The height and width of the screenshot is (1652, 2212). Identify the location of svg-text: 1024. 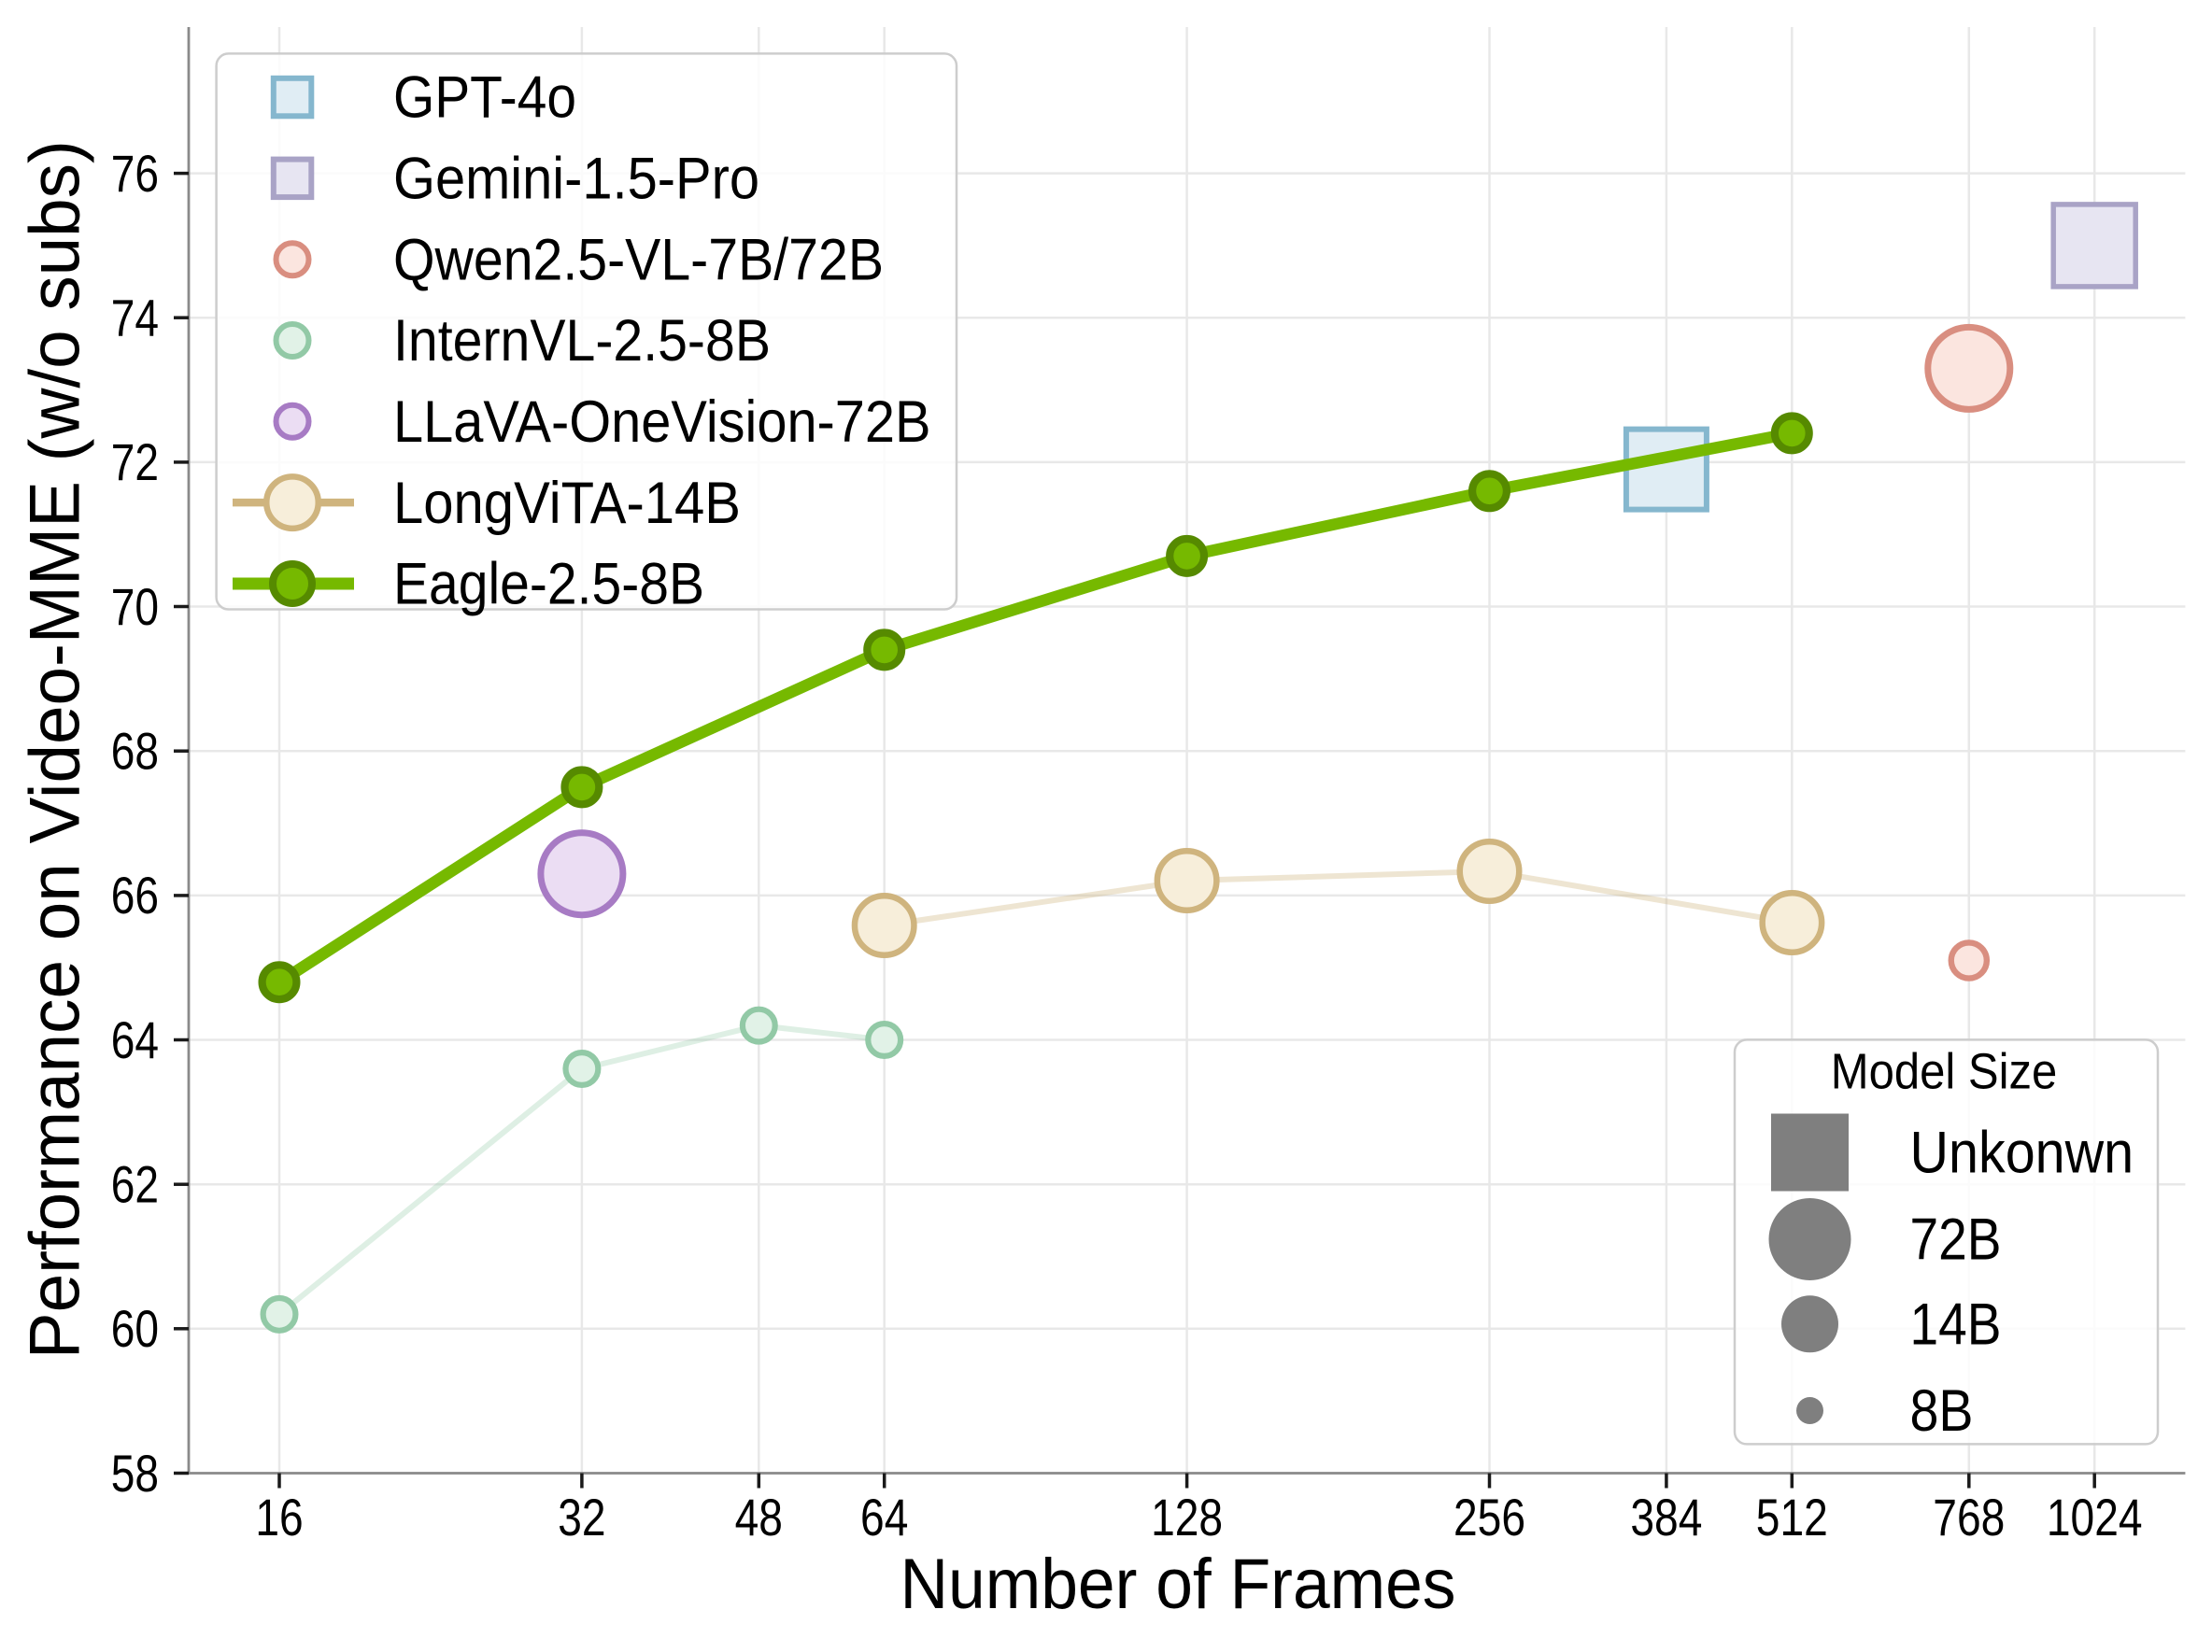
(2095, 1517).